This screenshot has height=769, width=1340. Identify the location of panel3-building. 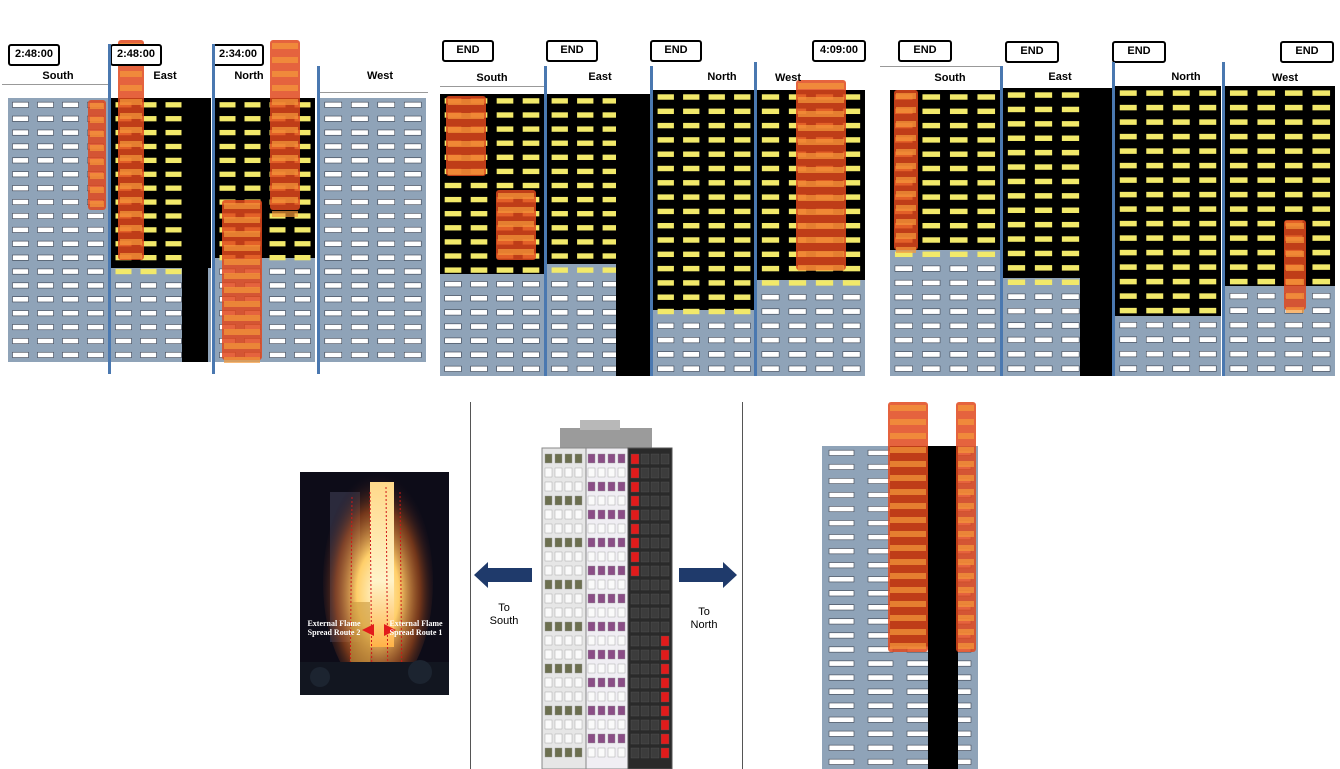
(1112, 231).